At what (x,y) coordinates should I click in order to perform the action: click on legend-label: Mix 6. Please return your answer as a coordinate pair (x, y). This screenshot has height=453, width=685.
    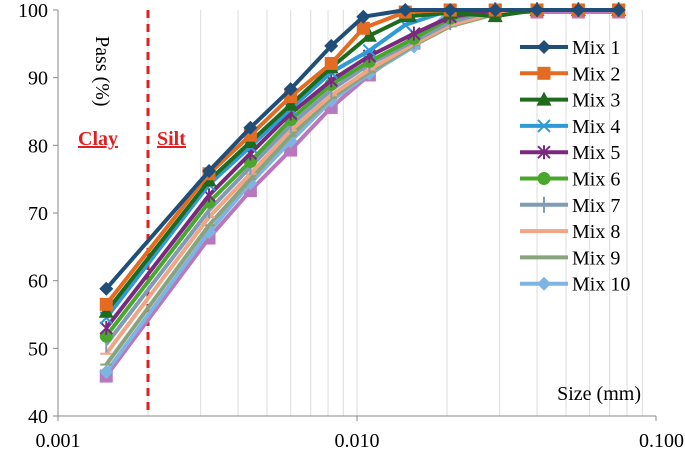
    Looking at the image, I should click on (596, 180).